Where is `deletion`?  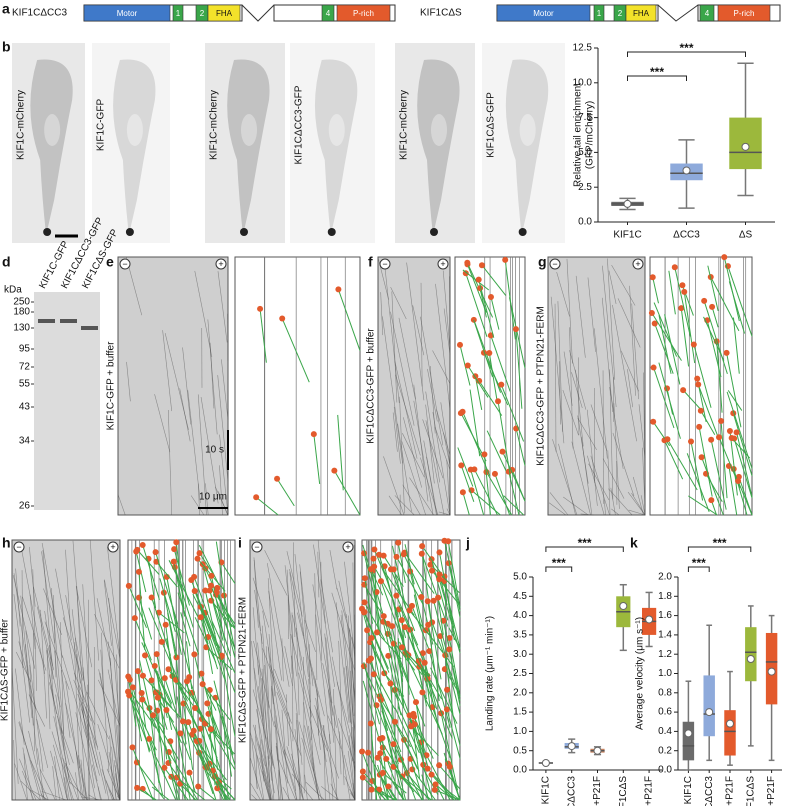 deletion is located at coordinates (678, 13).